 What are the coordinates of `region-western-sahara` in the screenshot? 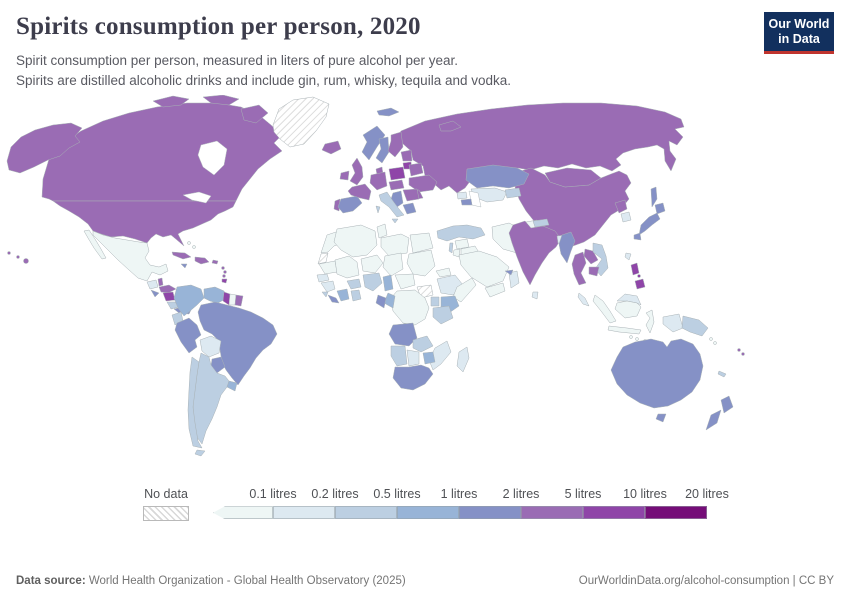 It's located at (323, 259).